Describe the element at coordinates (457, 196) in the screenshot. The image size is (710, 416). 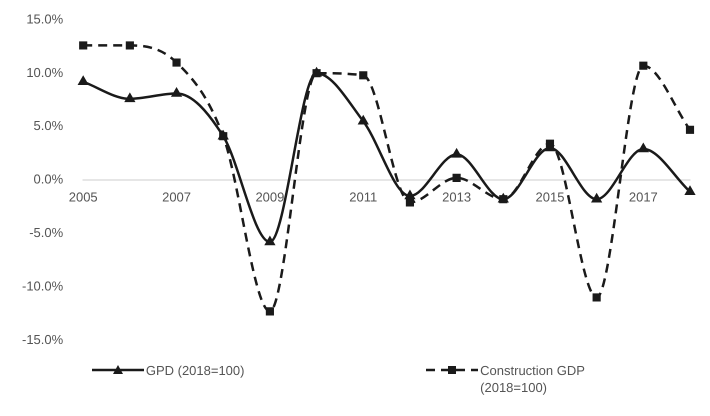
I see `x-tick-label: 2013` at that location.